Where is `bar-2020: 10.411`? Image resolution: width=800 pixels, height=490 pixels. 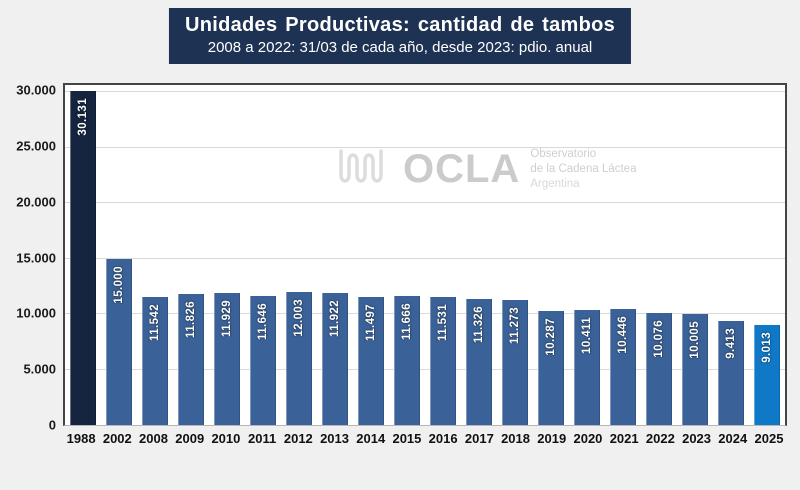 bar-2020: 10.411 is located at coordinates (587, 367).